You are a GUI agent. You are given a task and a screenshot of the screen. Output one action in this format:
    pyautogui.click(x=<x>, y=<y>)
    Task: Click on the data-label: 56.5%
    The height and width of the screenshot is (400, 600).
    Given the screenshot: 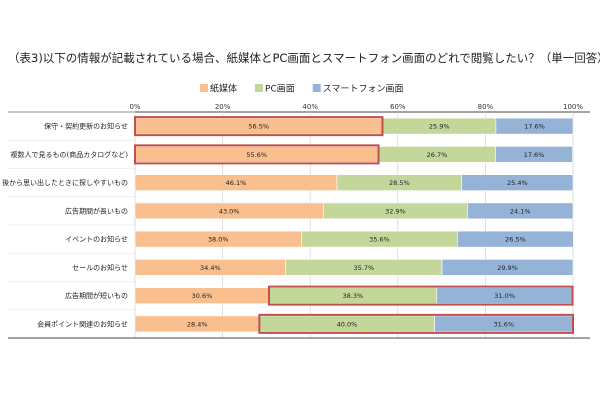 What is the action you would take?
    pyautogui.click(x=258, y=127)
    